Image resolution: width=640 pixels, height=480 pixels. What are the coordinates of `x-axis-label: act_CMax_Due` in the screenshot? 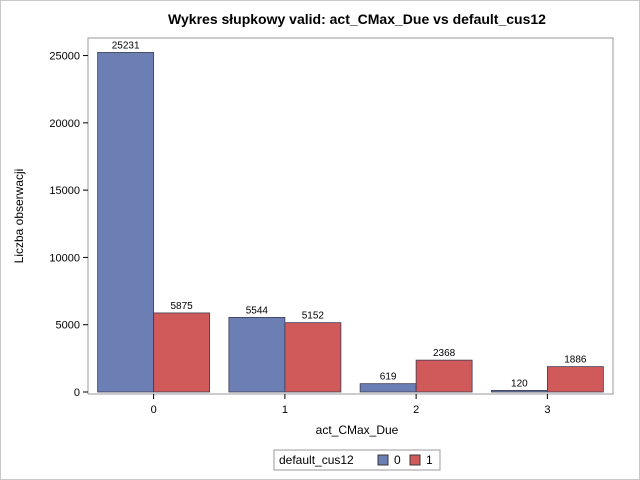 It's located at (357, 430).